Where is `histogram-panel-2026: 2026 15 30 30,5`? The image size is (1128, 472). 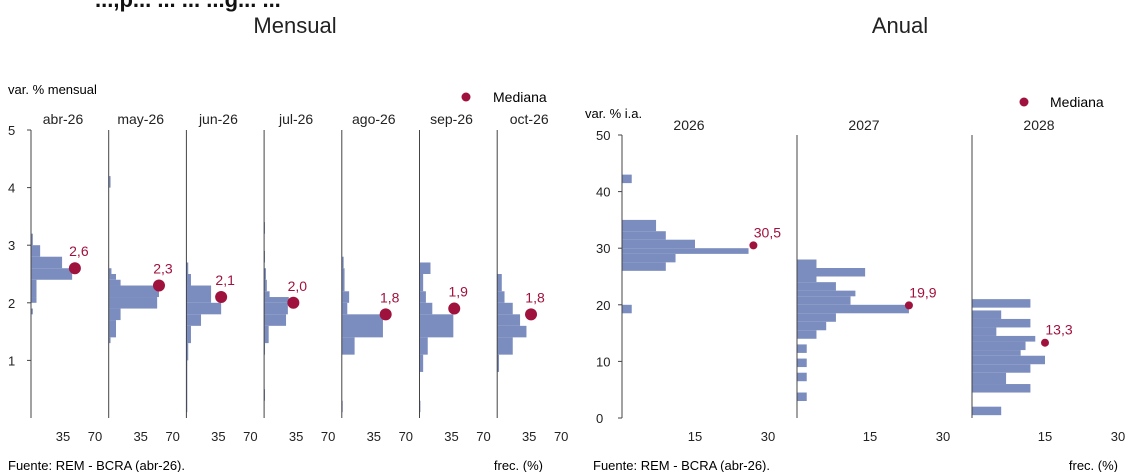 histogram-panel-2026: 2026 15 30 30,5 is located at coordinates (701, 280).